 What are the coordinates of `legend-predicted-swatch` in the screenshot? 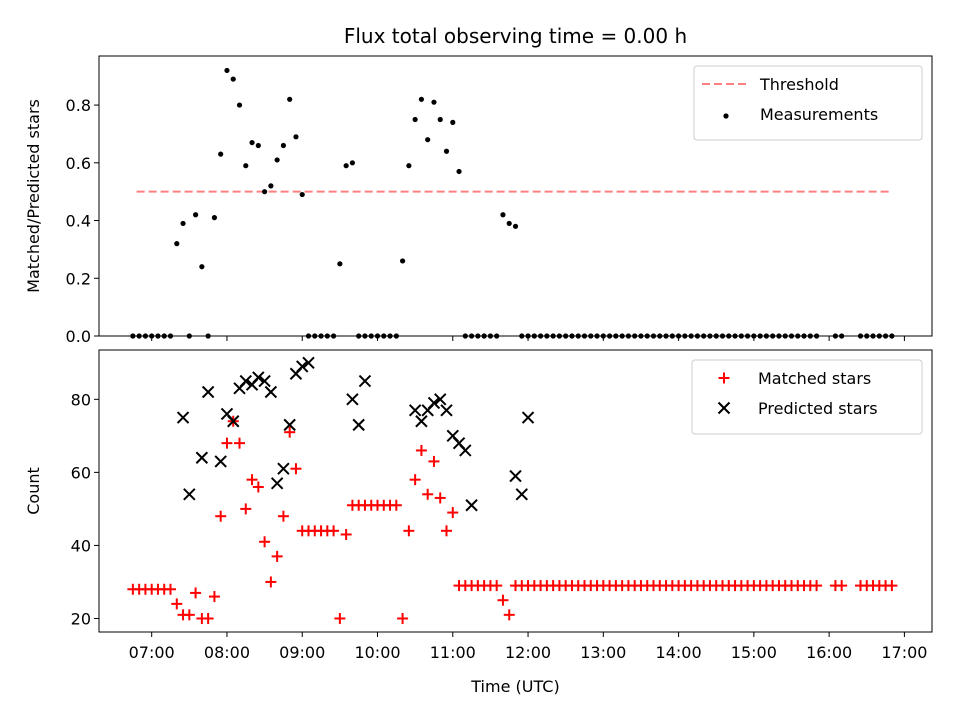 It's located at (724, 408).